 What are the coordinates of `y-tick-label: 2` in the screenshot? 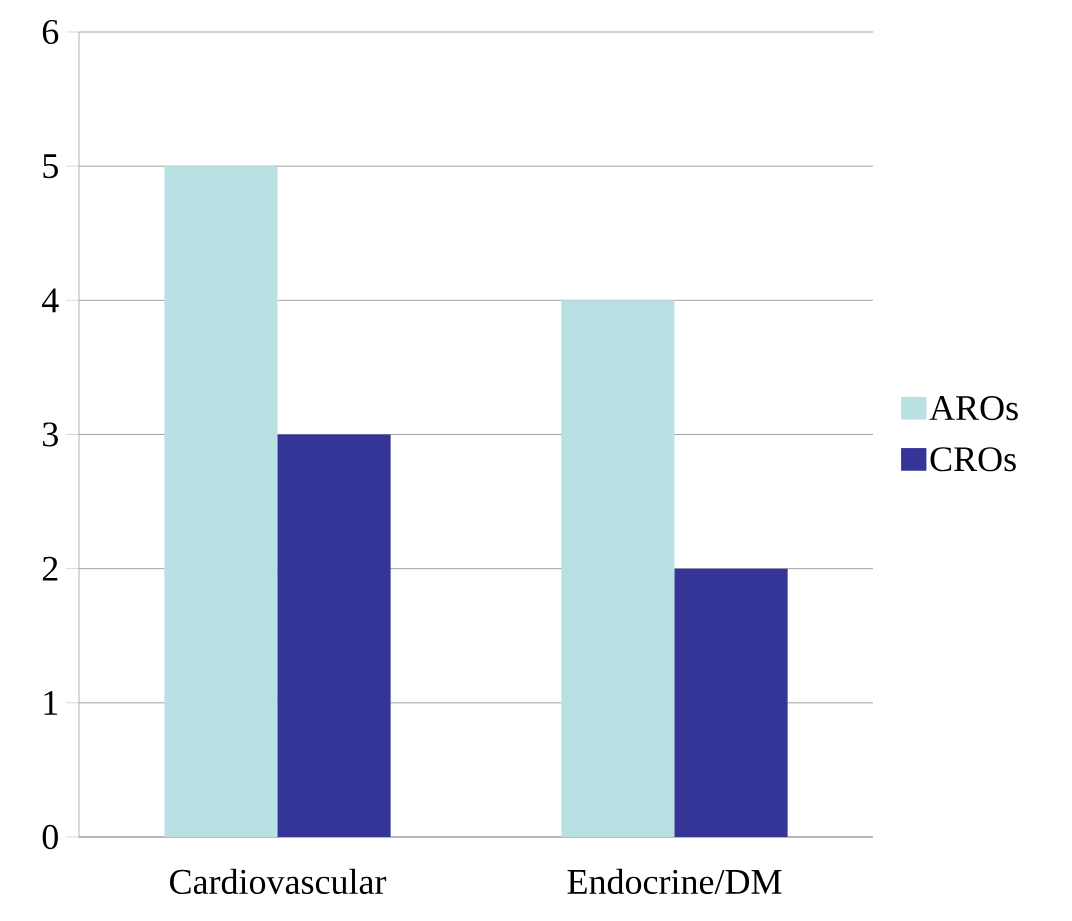 It's located at (50, 568).